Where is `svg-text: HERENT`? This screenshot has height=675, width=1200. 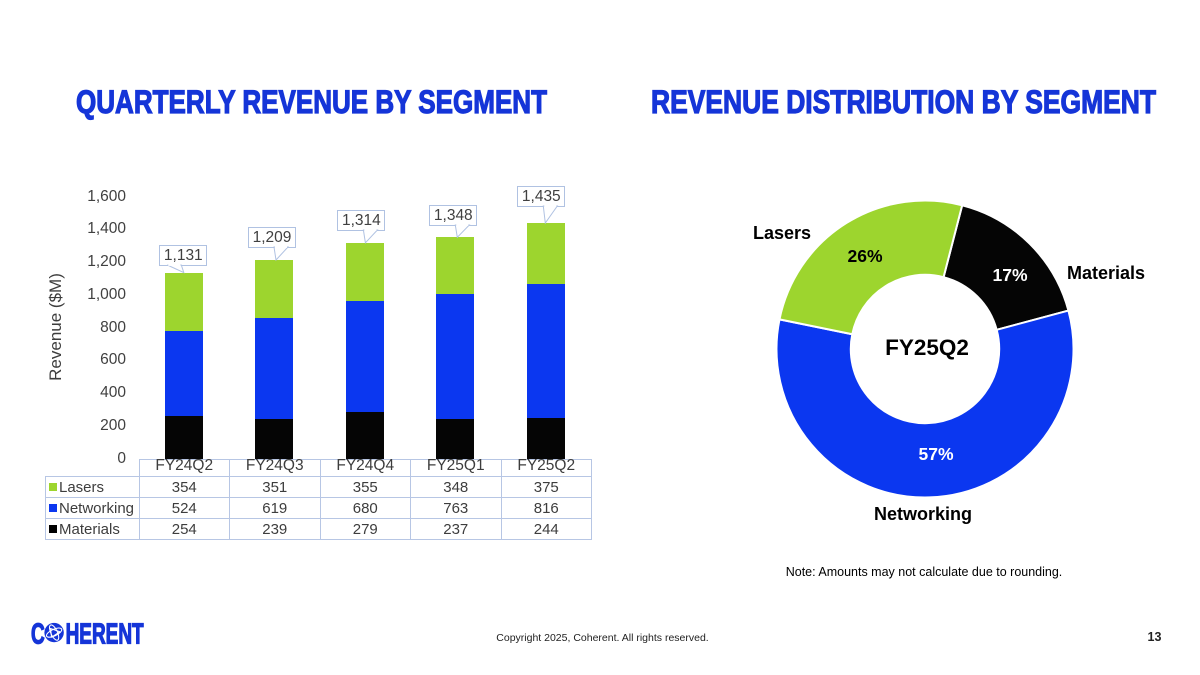 svg-text: HERENT is located at coordinates (105, 635).